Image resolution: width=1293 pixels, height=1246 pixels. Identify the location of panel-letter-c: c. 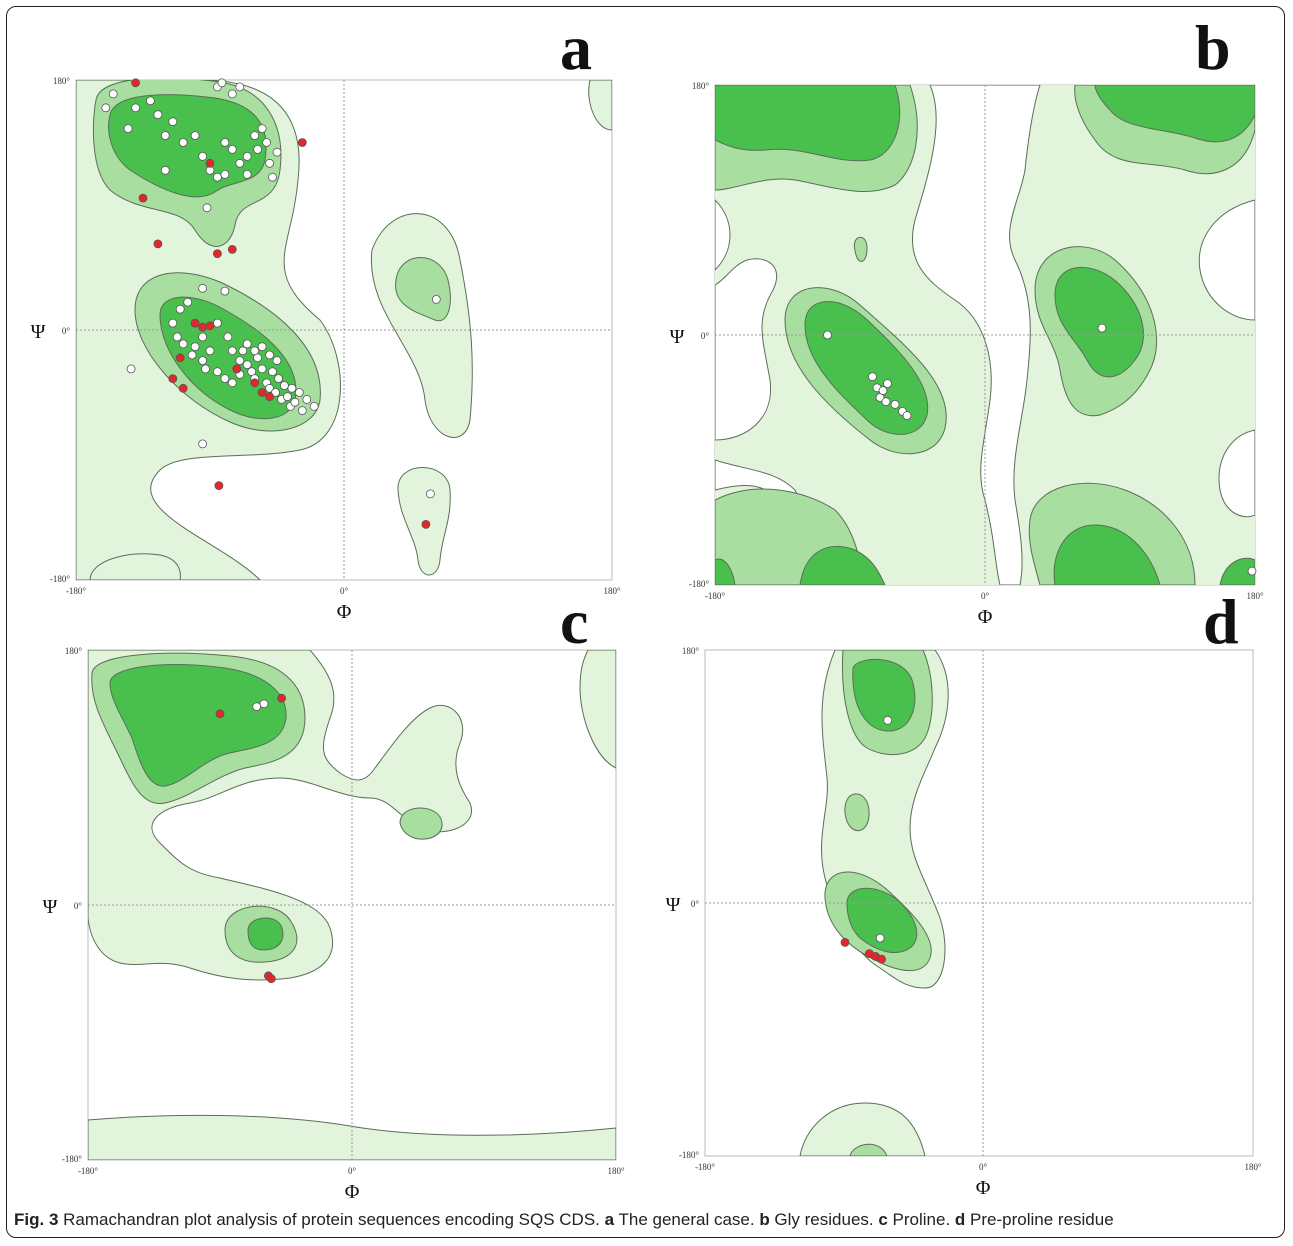
(574, 621).